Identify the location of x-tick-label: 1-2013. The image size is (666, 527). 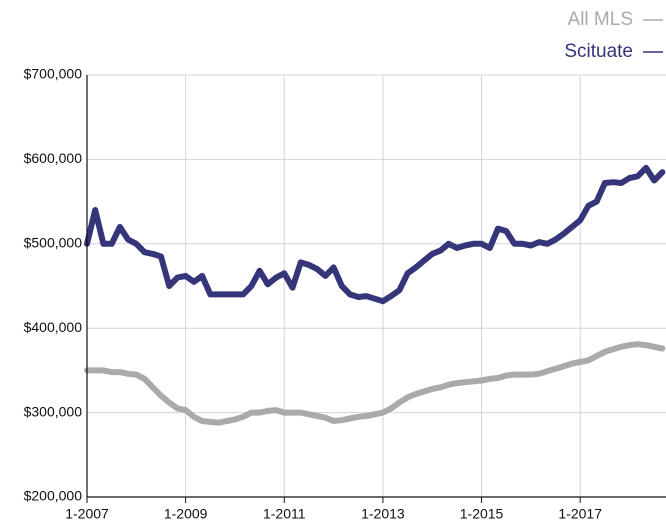
(383, 514).